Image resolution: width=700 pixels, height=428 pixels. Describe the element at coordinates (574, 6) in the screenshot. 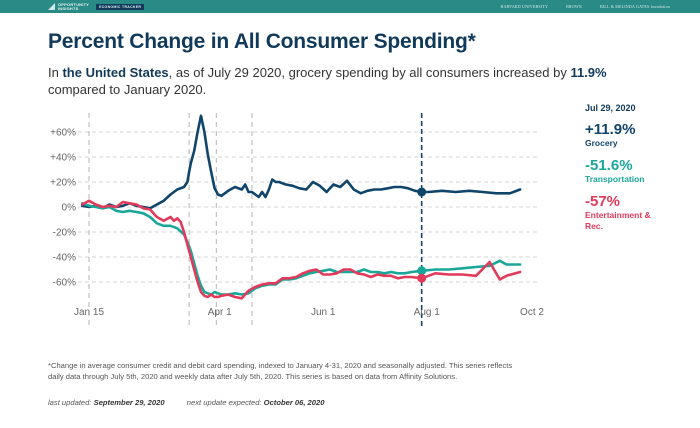

I see `partner-brown: BROWN` at that location.